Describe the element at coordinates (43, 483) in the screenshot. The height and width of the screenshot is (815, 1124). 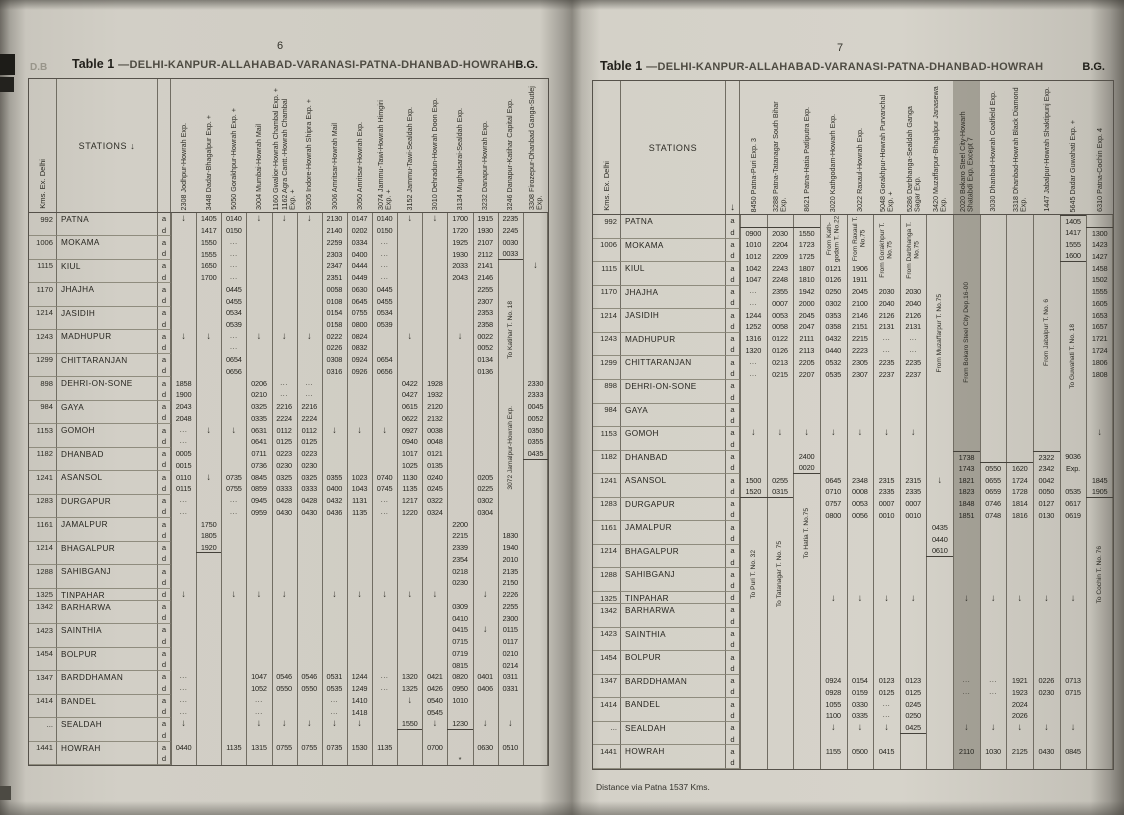
I see `km-cell: 1241` at that location.